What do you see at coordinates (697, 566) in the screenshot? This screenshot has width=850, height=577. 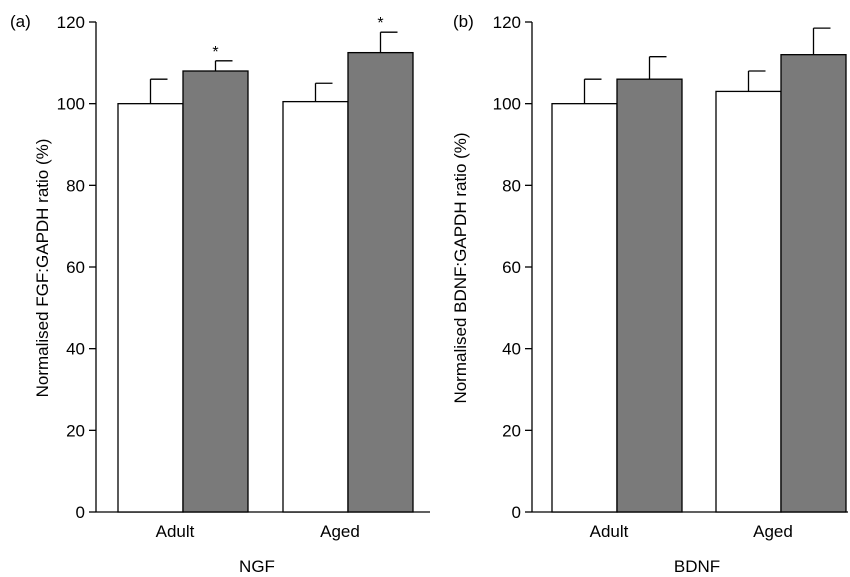 I see `x-axis-title: BDNF` at bounding box center [697, 566].